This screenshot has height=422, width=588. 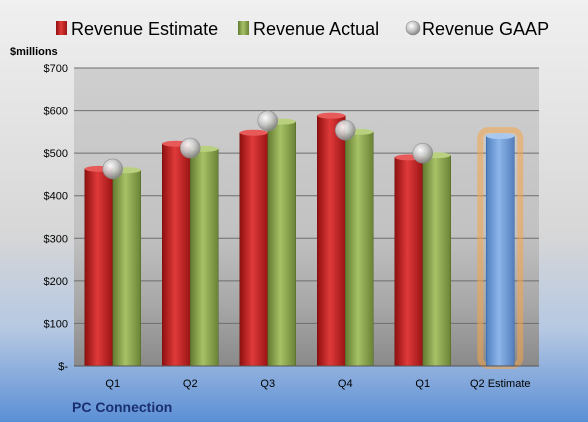 I want to click on legend-label: Revenue Estimate, so click(x=144, y=29).